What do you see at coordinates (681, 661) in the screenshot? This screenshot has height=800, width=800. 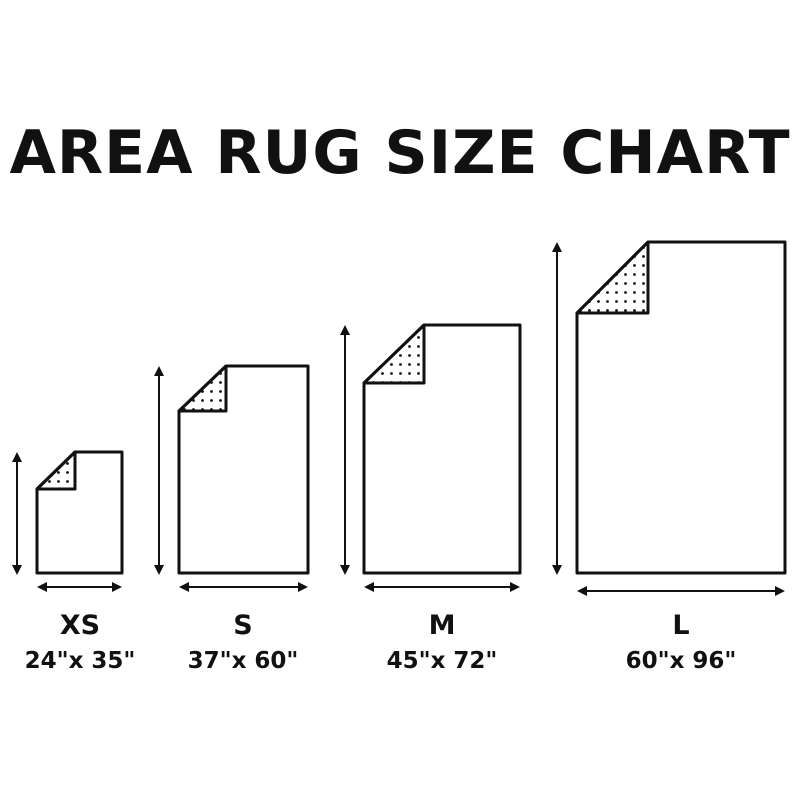 I see `dimensions-label-l: 60"x 96"` at bounding box center [681, 661].